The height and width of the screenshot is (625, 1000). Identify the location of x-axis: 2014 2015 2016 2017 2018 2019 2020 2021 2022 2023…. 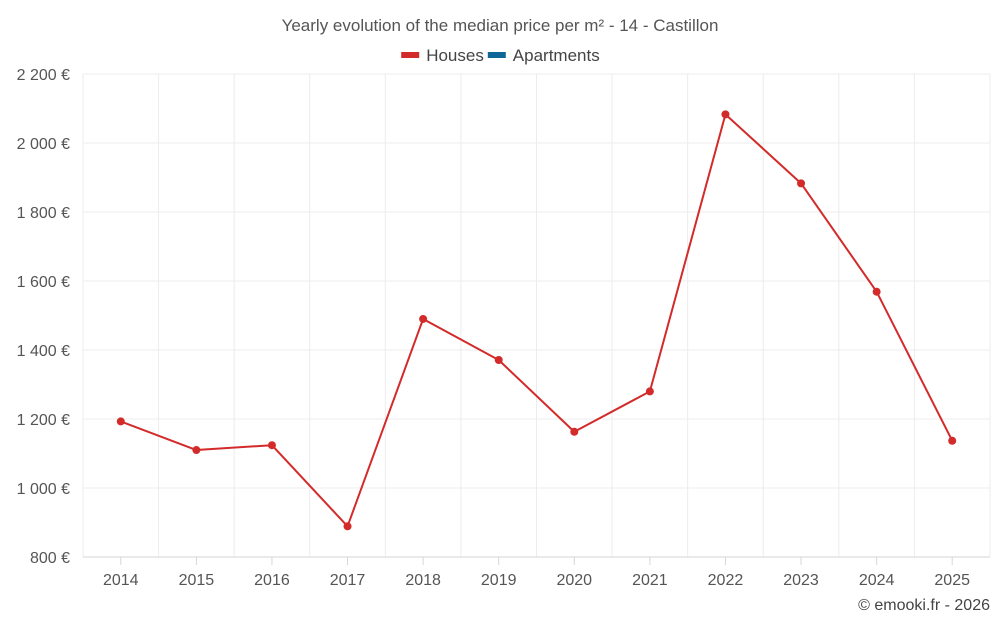
(536, 572).